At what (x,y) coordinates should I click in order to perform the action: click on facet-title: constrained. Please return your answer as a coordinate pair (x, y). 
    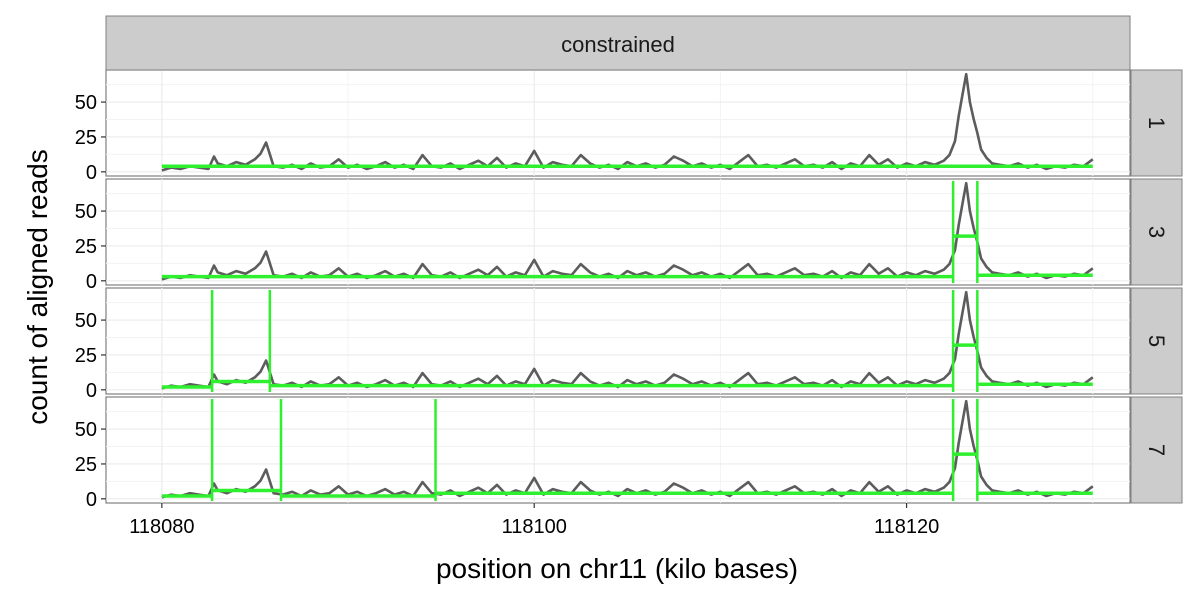
    Looking at the image, I should click on (618, 44).